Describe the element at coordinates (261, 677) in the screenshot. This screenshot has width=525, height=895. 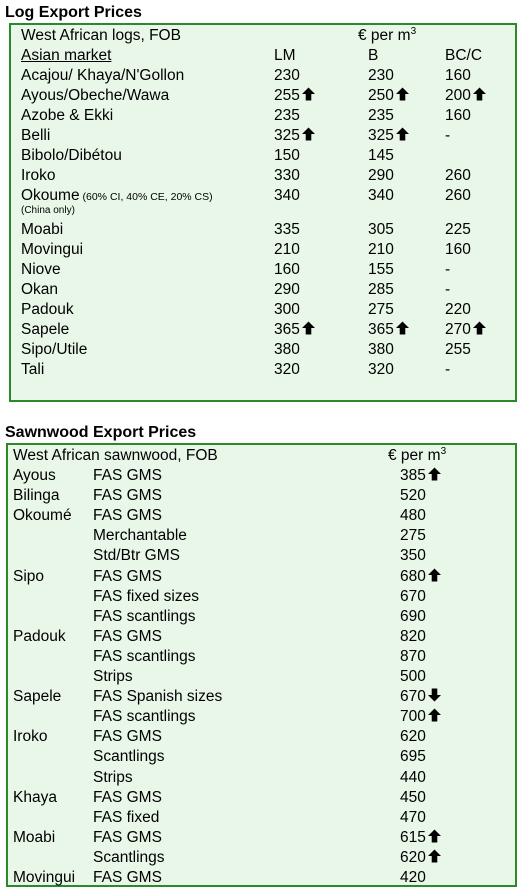
I see `saw-row: Strips 500` at that location.